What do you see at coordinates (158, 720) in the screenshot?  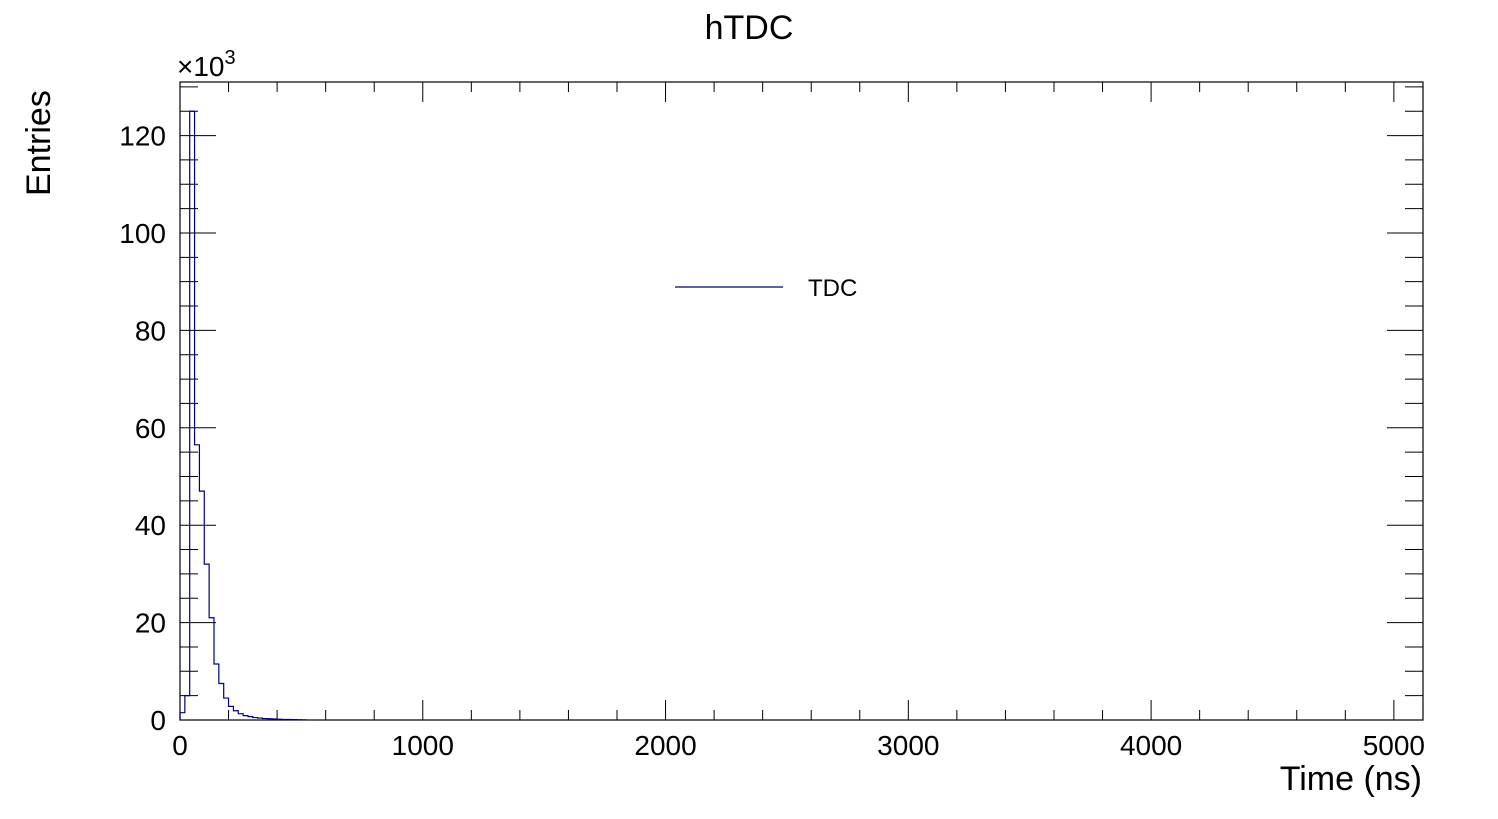 I see `y-tick-label: 0` at bounding box center [158, 720].